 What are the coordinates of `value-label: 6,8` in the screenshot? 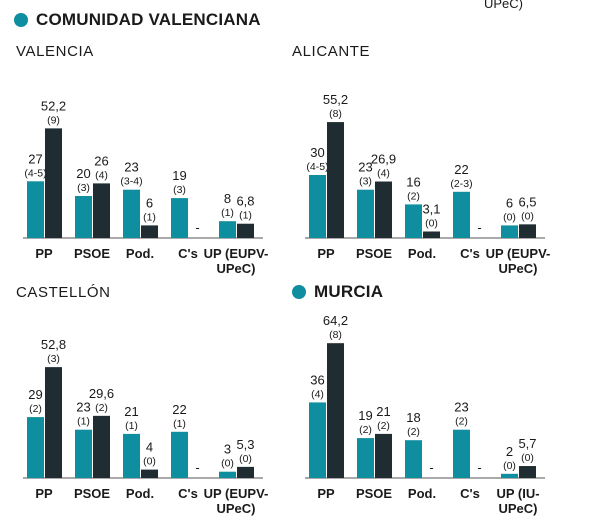 It's located at (245, 201).